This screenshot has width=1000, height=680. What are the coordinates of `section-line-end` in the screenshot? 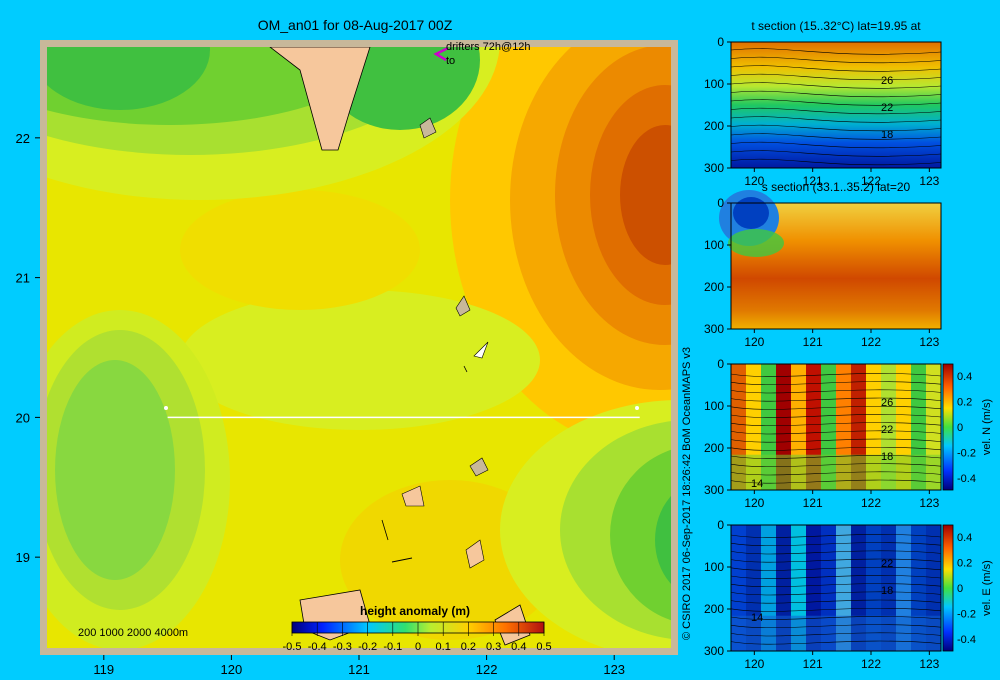 It's located at (637, 408).